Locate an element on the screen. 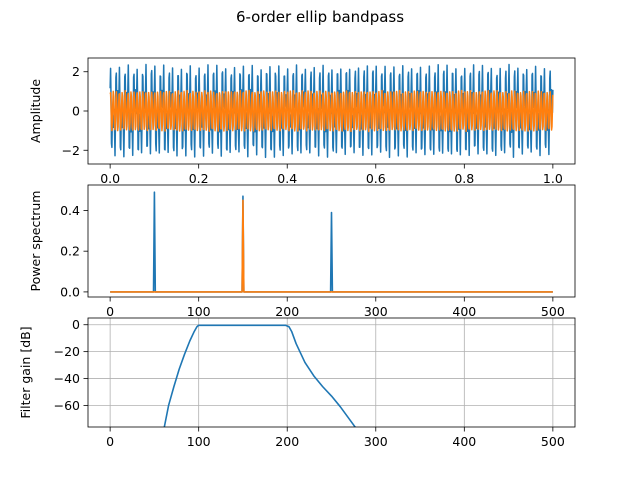 The image size is (640, 480). x-tick-label-time-4: 0.8 is located at coordinates (464, 178).